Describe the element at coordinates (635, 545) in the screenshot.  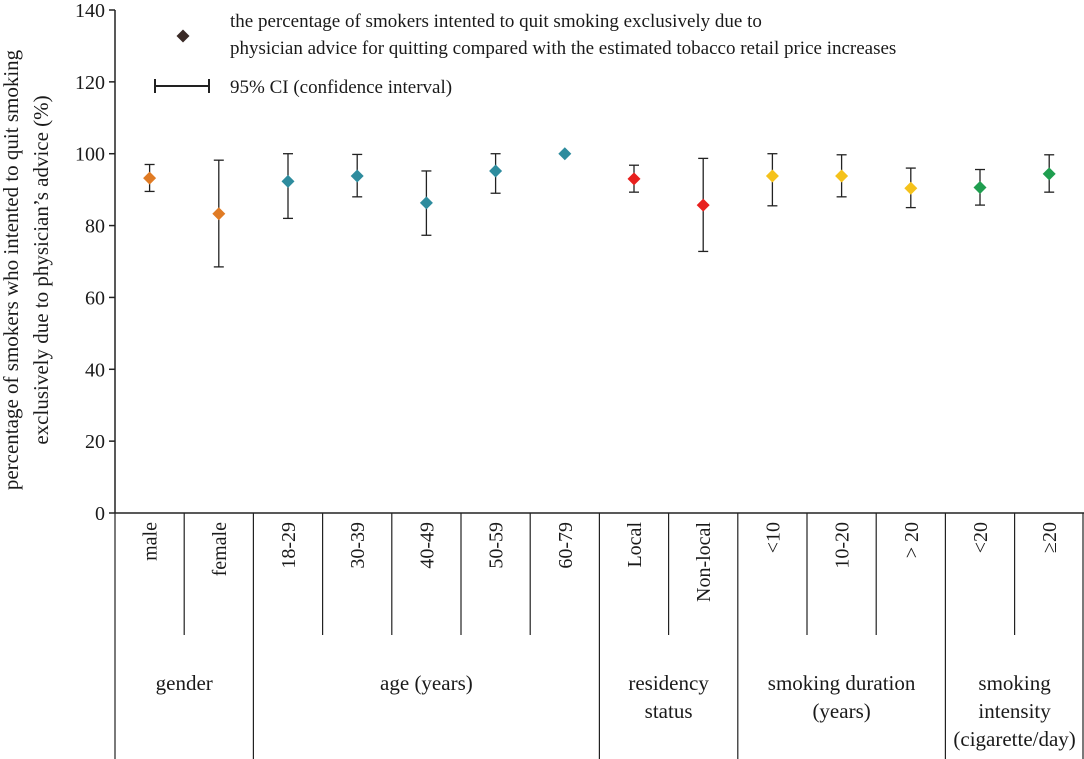
I see `x-tick-label: Local` at that location.